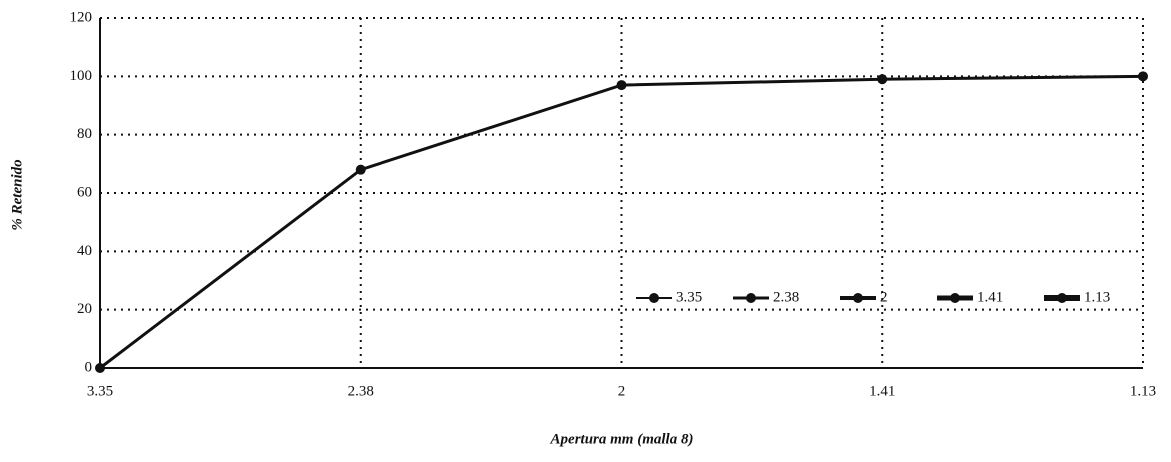  Describe the element at coordinates (100, 391) in the screenshot. I see `x-tick-label: 3.35` at that location.